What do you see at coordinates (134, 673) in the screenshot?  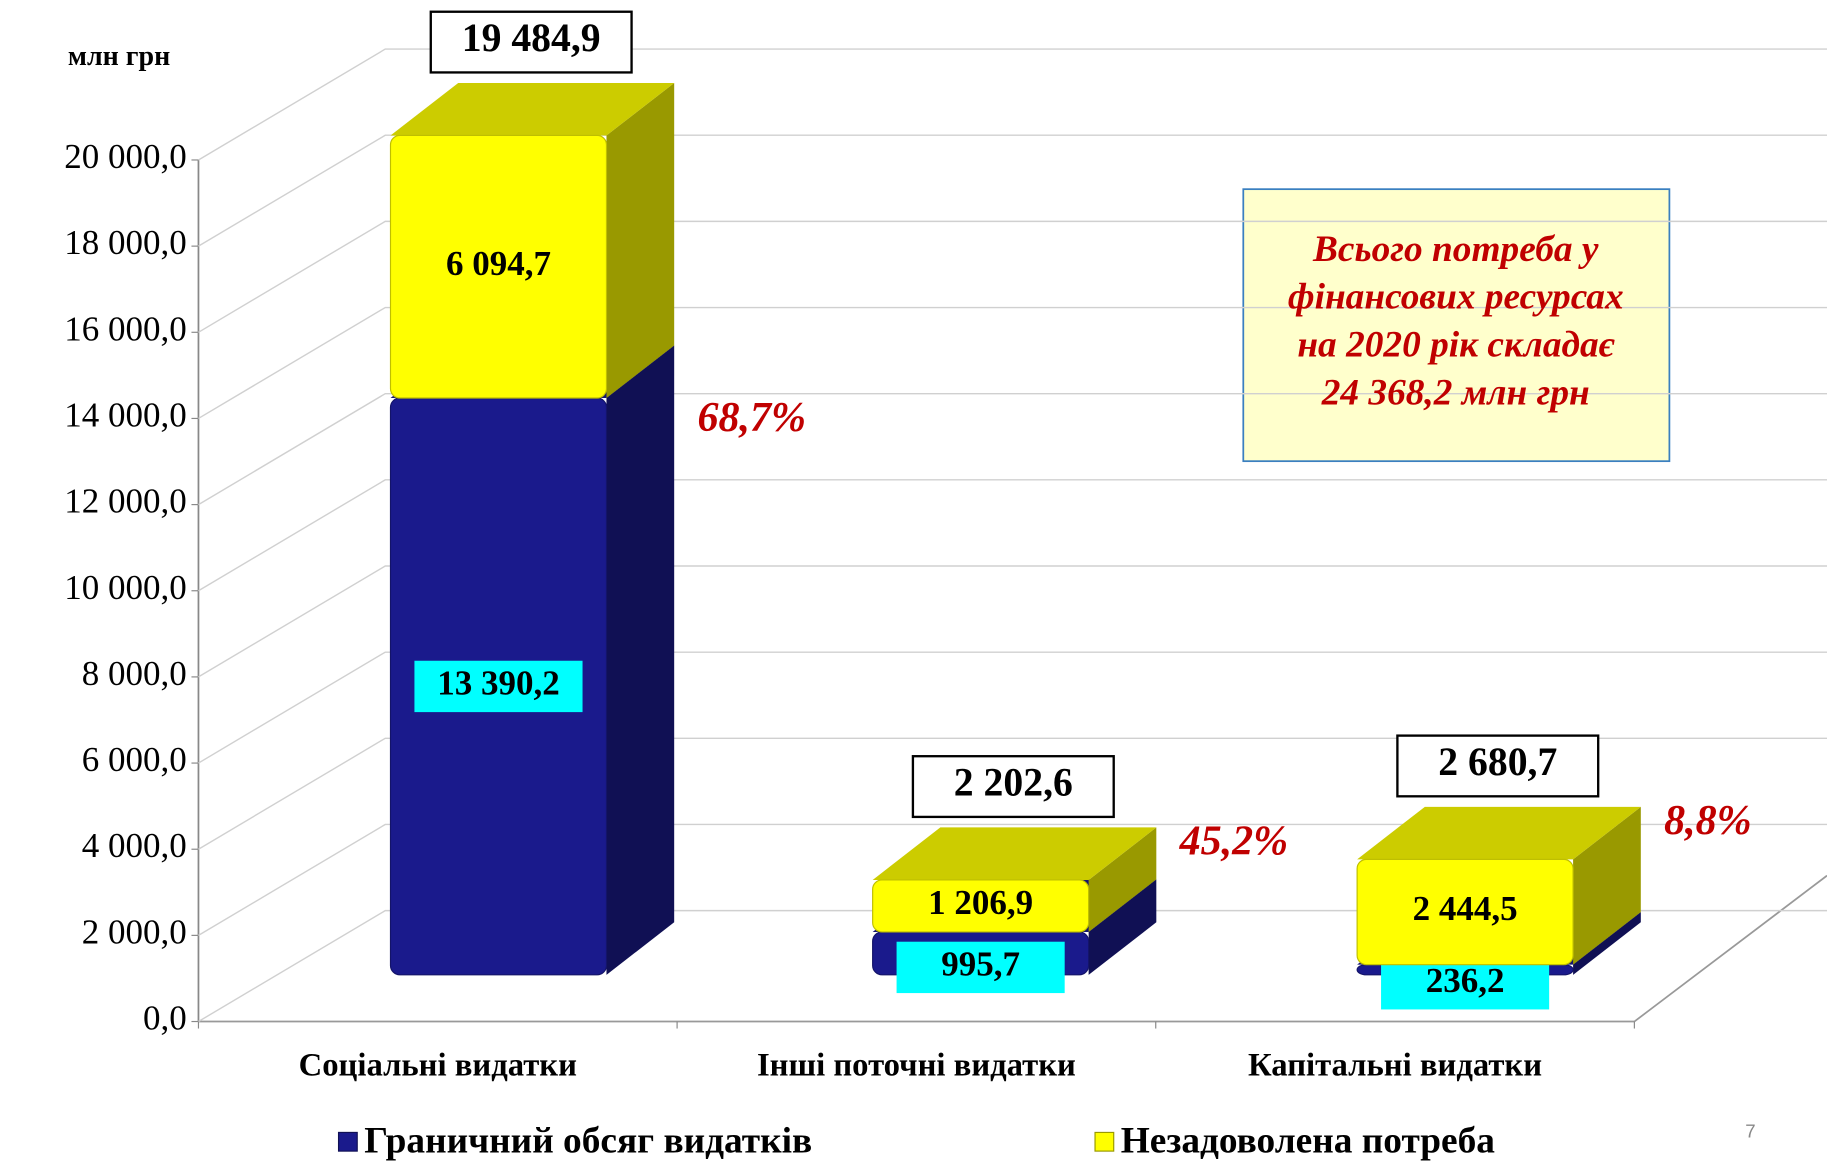 I see `y-tick-label: 8 000,0` at bounding box center [134, 673].